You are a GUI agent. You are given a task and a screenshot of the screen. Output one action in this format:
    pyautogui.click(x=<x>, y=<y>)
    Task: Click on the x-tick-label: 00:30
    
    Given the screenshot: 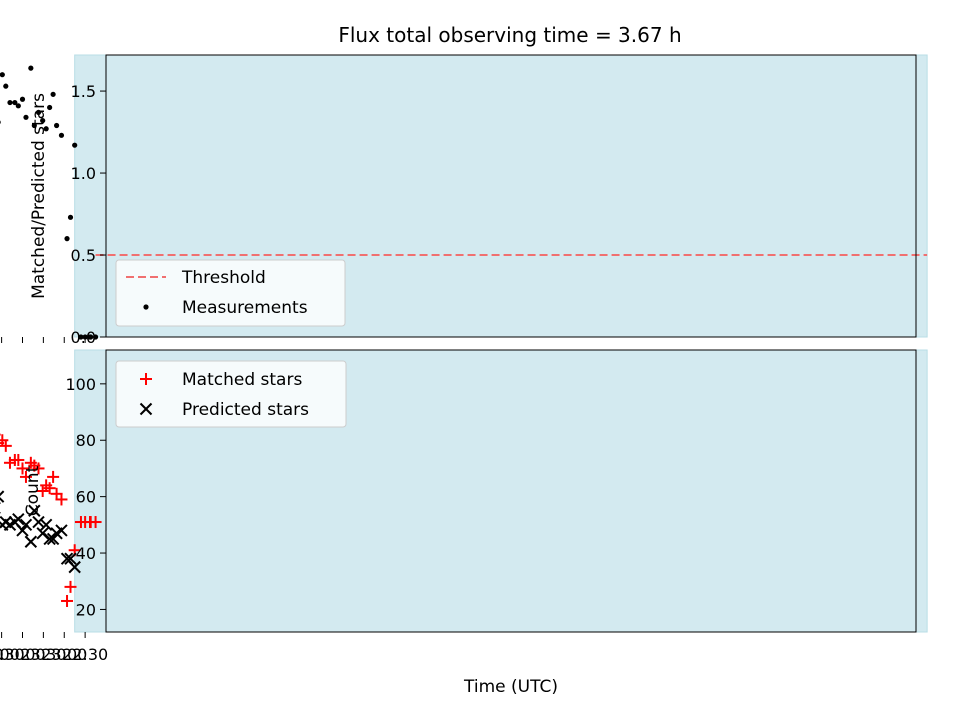 What is the action you would take?
    pyautogui.click(x=12, y=654)
    